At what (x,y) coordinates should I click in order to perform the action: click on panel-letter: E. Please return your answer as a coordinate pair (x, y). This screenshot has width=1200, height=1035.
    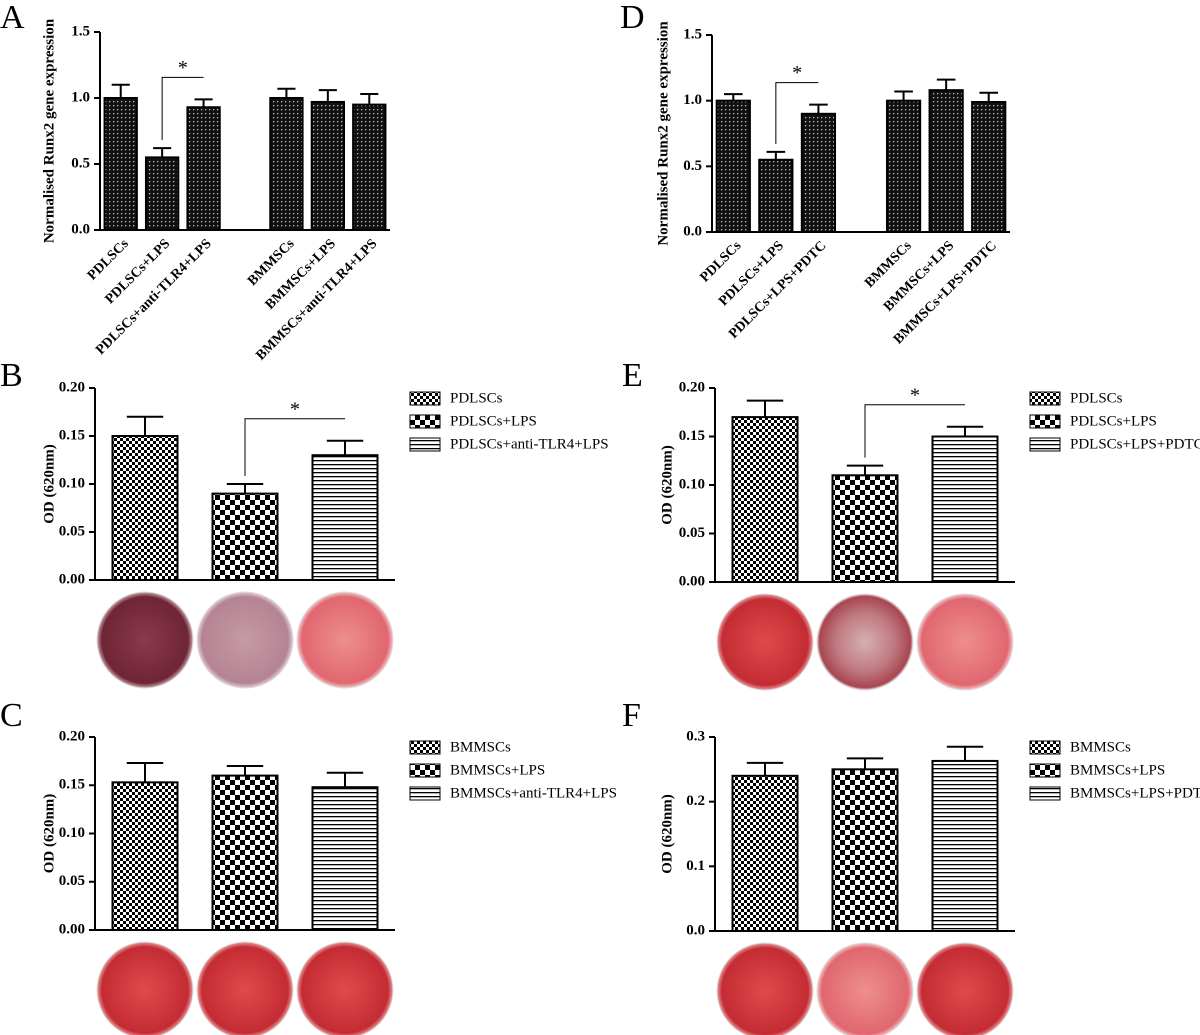
    Looking at the image, I should click on (632, 375).